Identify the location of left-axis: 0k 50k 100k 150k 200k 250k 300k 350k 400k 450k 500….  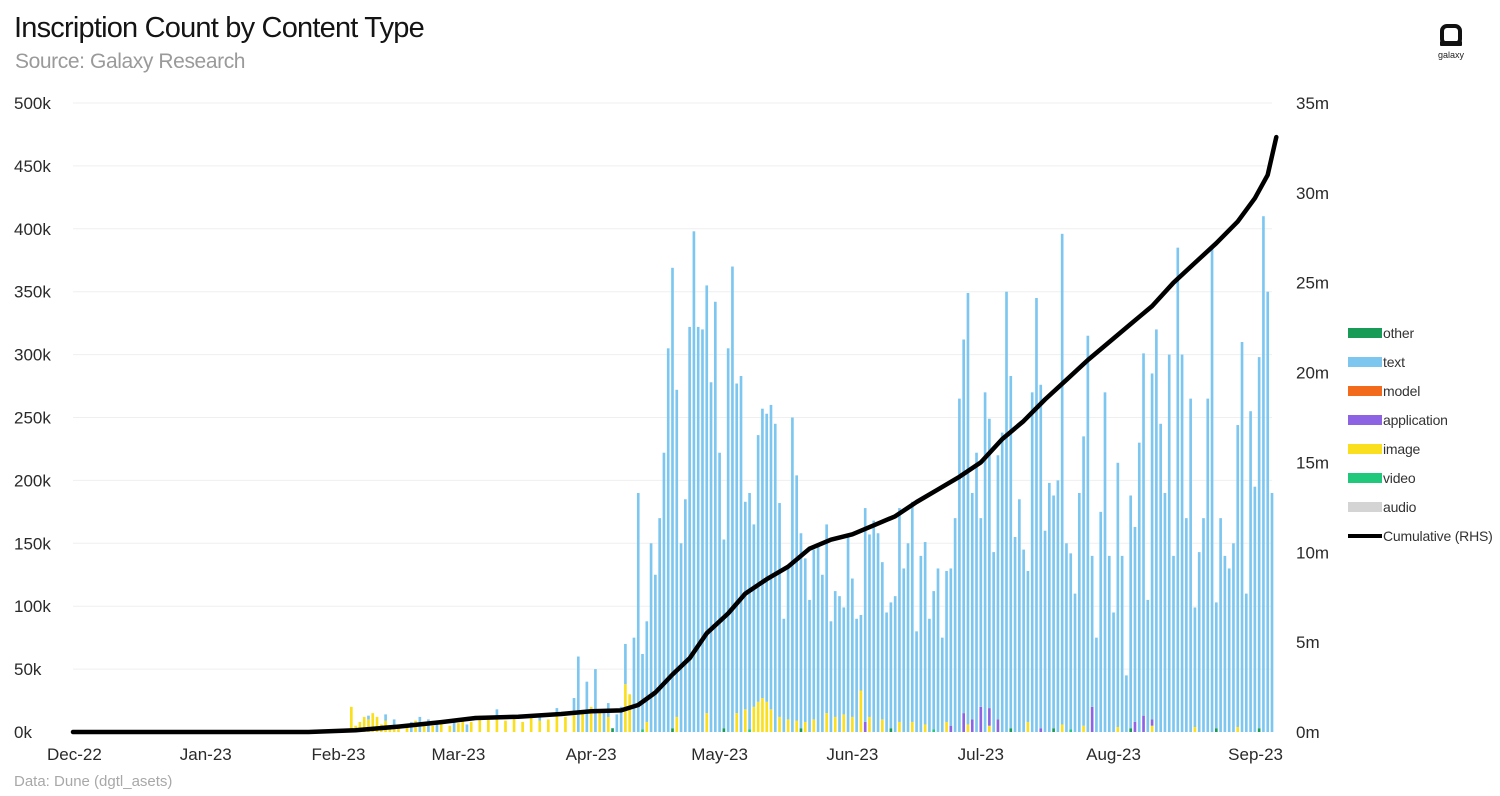
(32, 418).